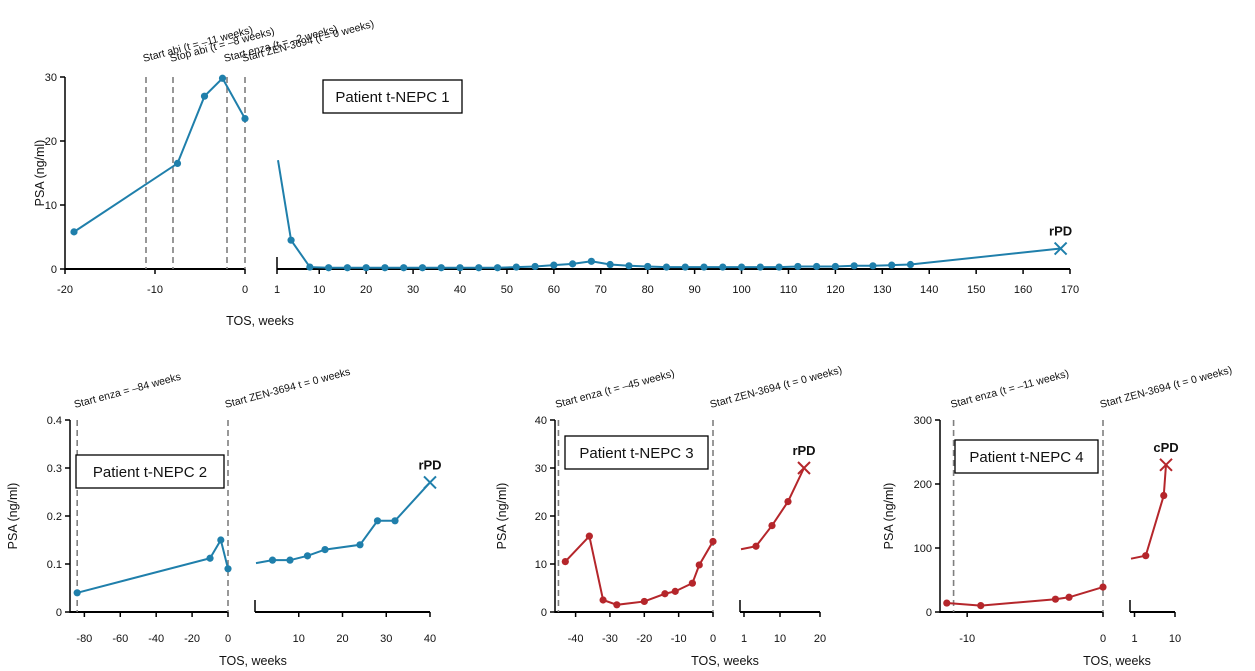  Describe the element at coordinates (610, 639) in the screenshot. I see `x-tick-label: -30` at that location.